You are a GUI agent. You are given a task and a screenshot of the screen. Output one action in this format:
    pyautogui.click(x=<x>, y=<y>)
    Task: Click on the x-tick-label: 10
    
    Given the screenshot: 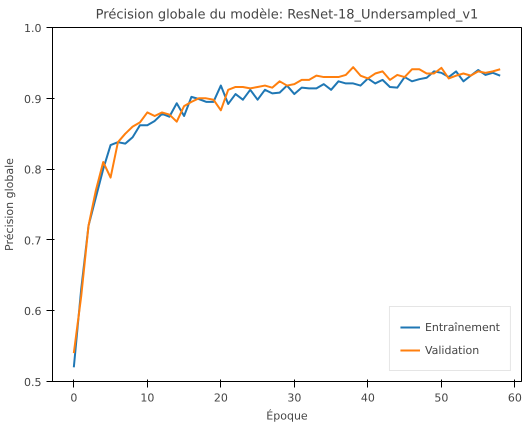 What is the action you would take?
    pyautogui.click(x=147, y=398)
    